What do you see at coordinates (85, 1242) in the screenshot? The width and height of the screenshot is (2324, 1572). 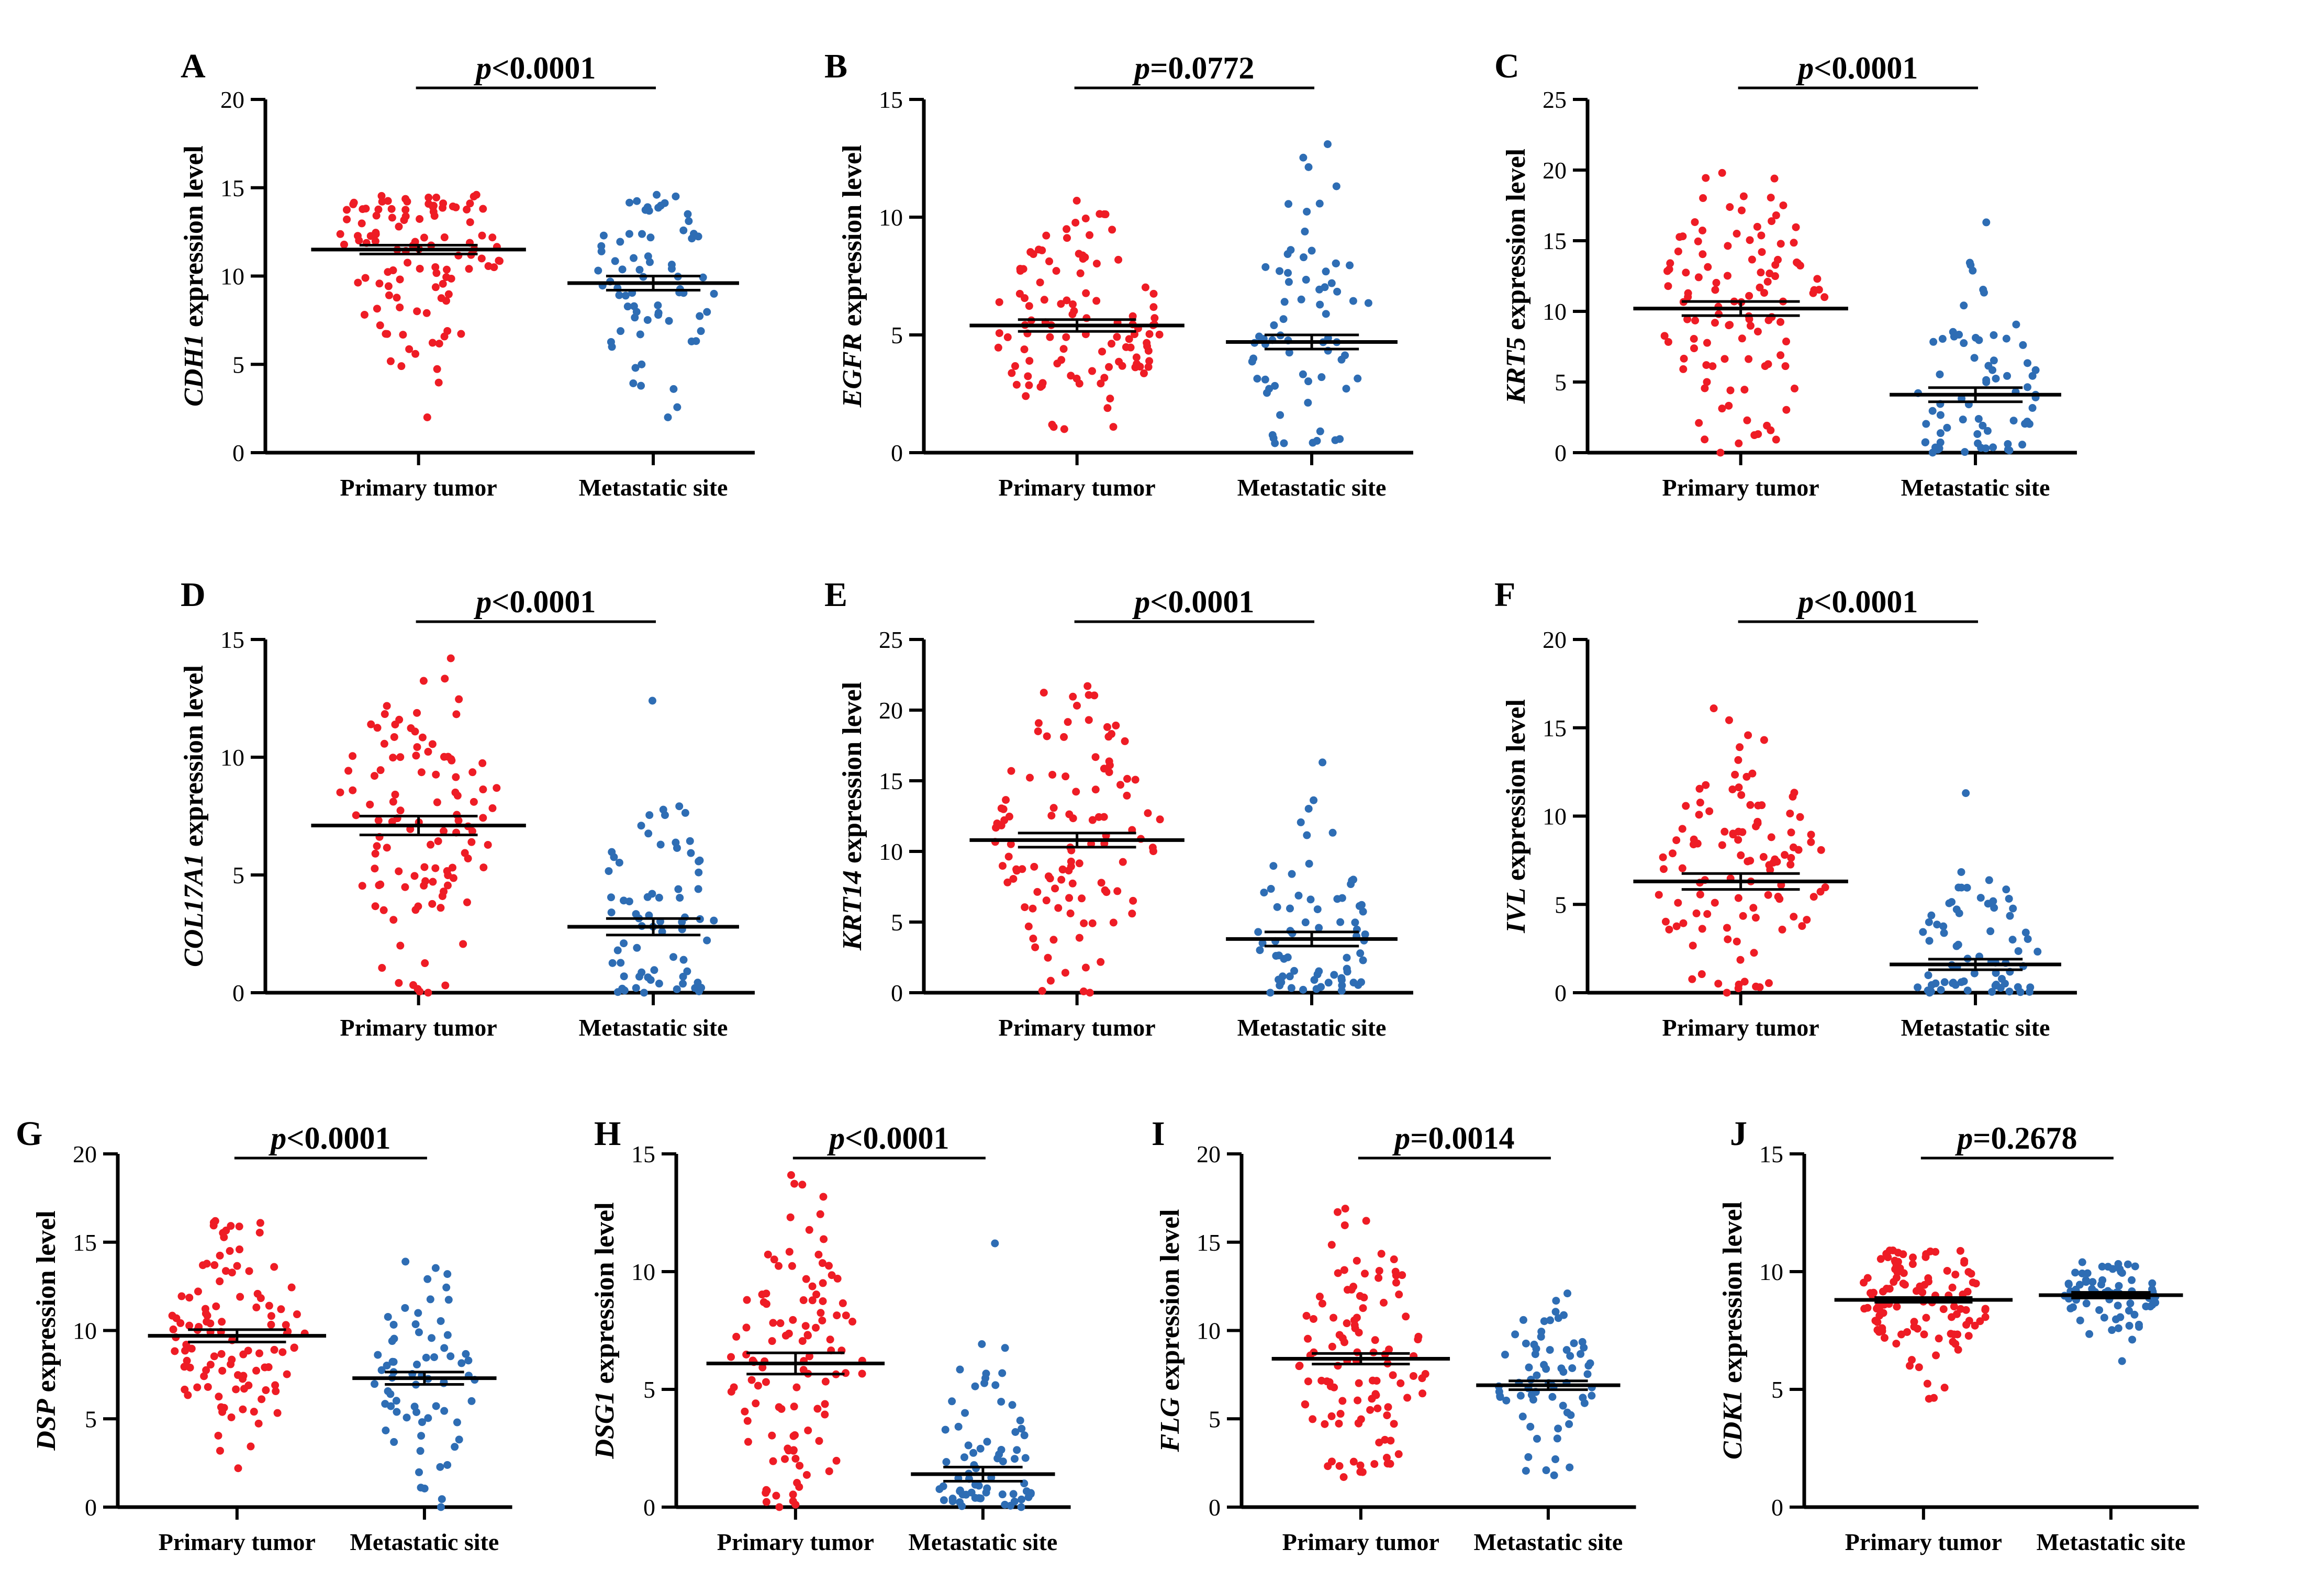 I see `y-tick-label: 15` at bounding box center [85, 1242].